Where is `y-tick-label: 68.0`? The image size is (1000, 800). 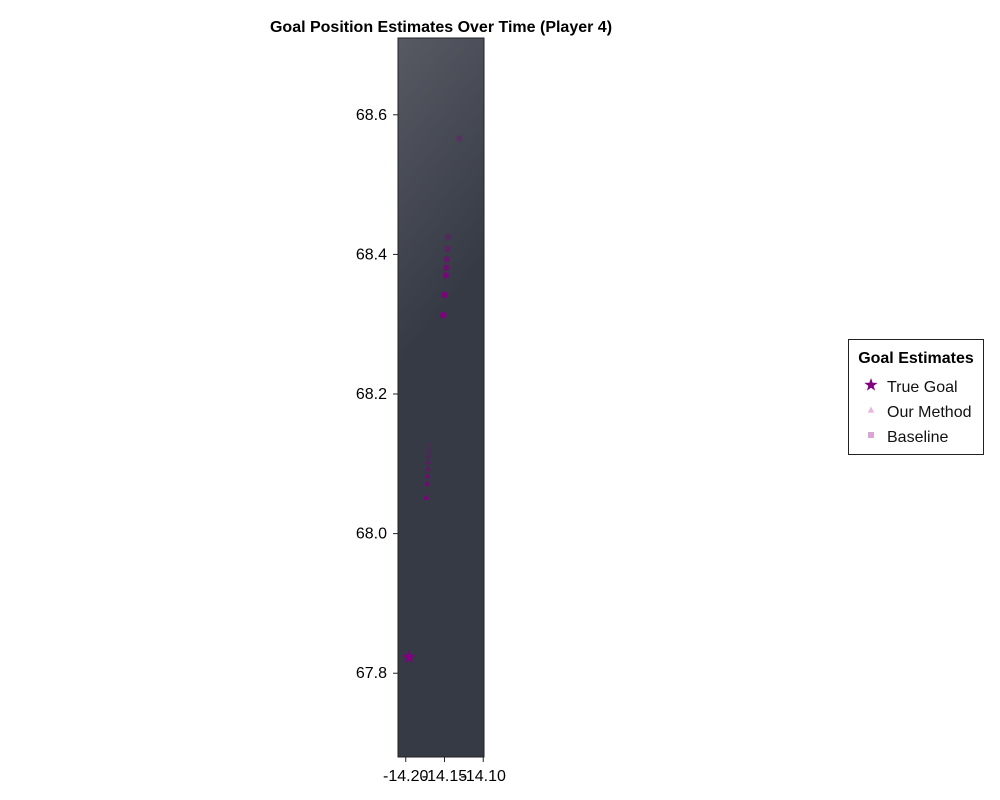 y-tick-label: 68.0 is located at coordinates (371, 534).